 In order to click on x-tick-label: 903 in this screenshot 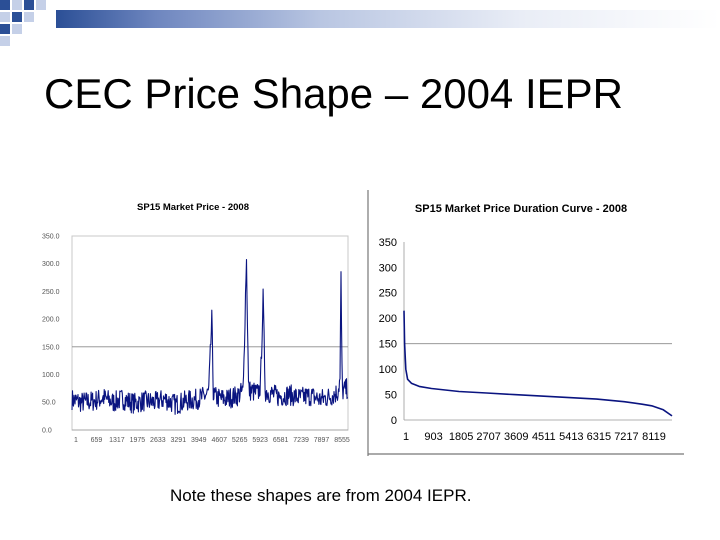, I will do `click(433, 437)`.